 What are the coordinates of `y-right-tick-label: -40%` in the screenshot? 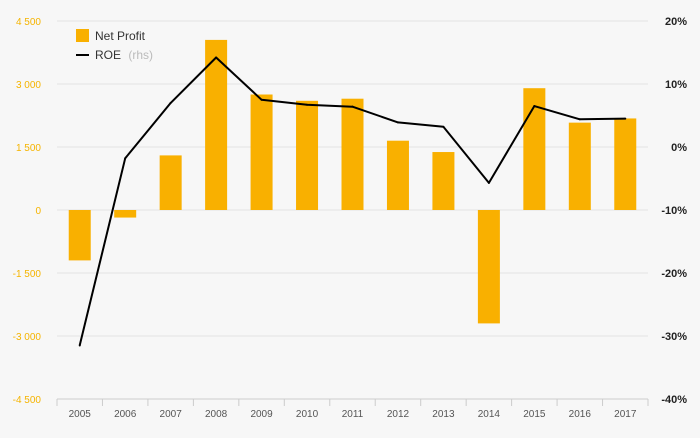 It's located at (674, 400).